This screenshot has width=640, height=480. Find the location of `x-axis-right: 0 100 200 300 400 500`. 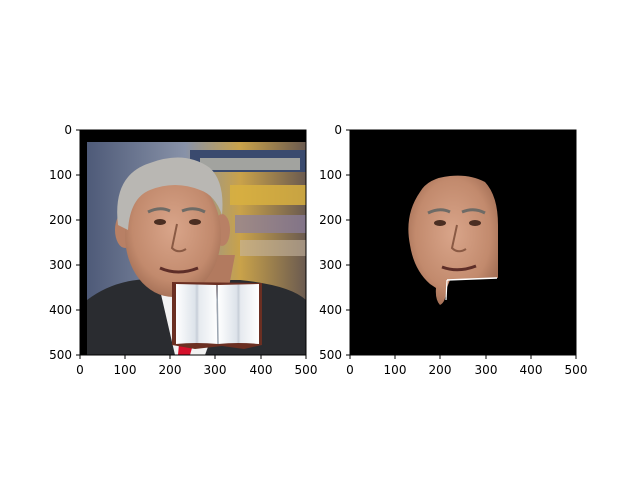

x-axis-right: 0 100 200 300 400 500 is located at coordinates (466, 366).